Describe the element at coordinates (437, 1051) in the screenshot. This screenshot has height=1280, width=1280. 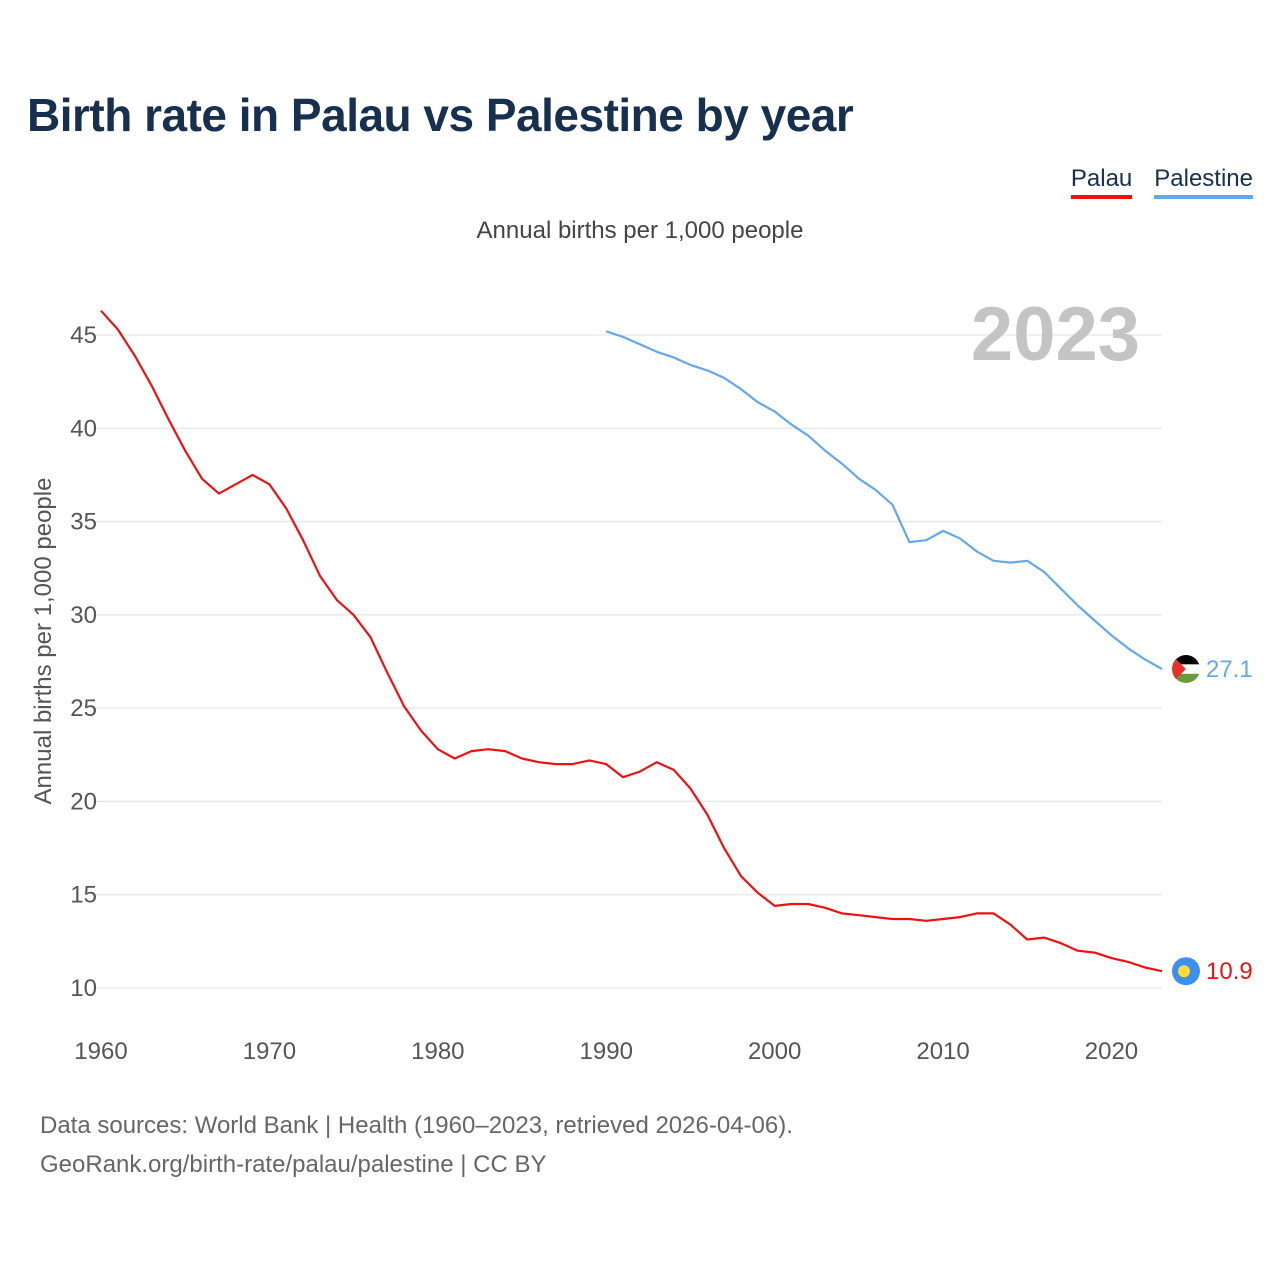
I see `x-tick-label: 1980` at that location.